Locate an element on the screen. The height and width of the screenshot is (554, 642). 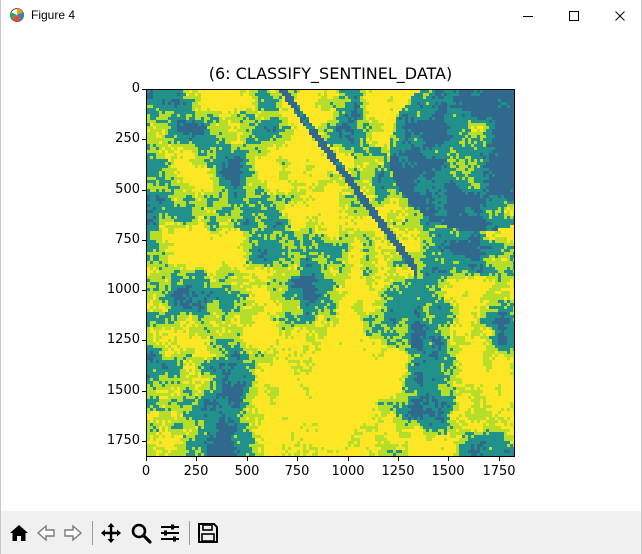
window-title: Figure 4 is located at coordinates (53, 15).